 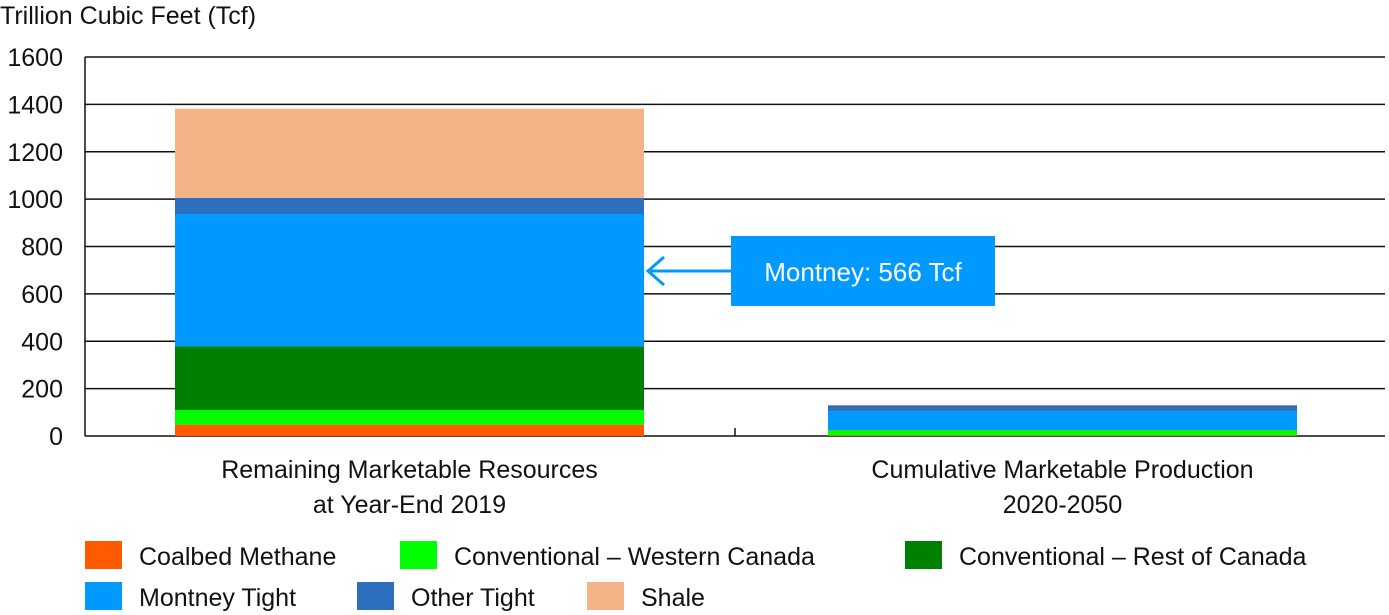 What do you see at coordinates (237, 557) in the screenshot?
I see `legend-label: Coalbed Methane` at bounding box center [237, 557].